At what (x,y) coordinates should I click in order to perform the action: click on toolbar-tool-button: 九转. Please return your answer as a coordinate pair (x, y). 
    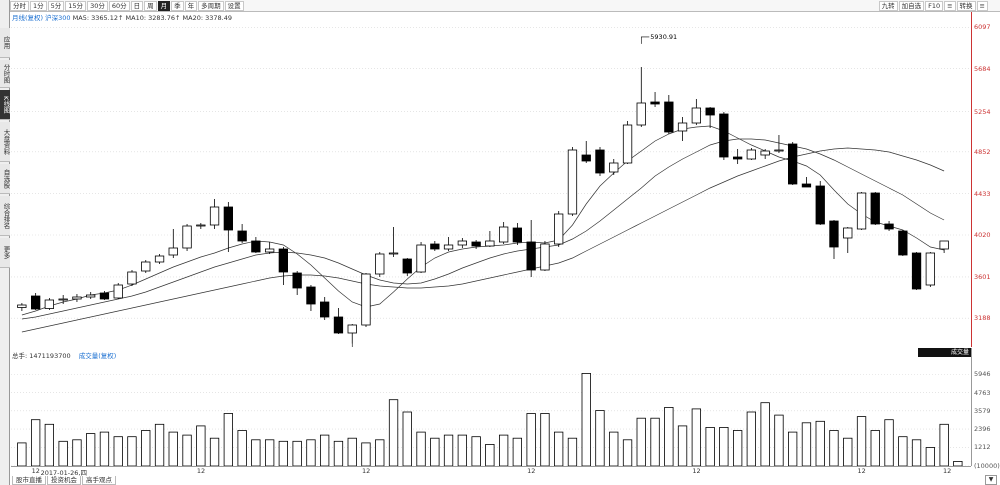
    Looking at the image, I should click on (888, 6).